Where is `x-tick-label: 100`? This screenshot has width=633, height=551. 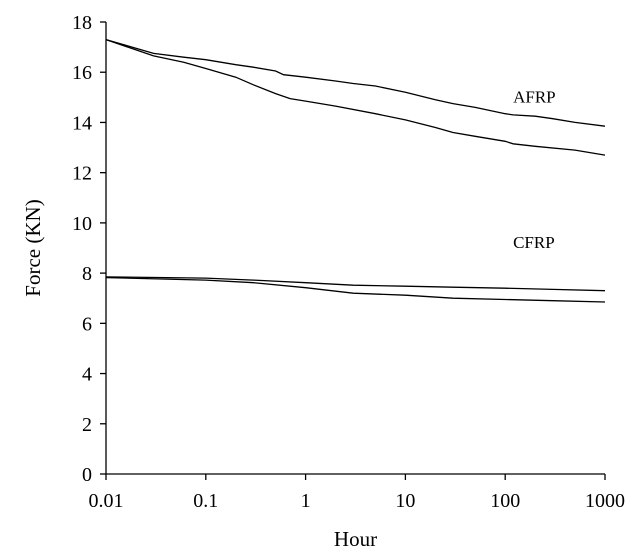 x-tick-label: 100 is located at coordinates (505, 501).